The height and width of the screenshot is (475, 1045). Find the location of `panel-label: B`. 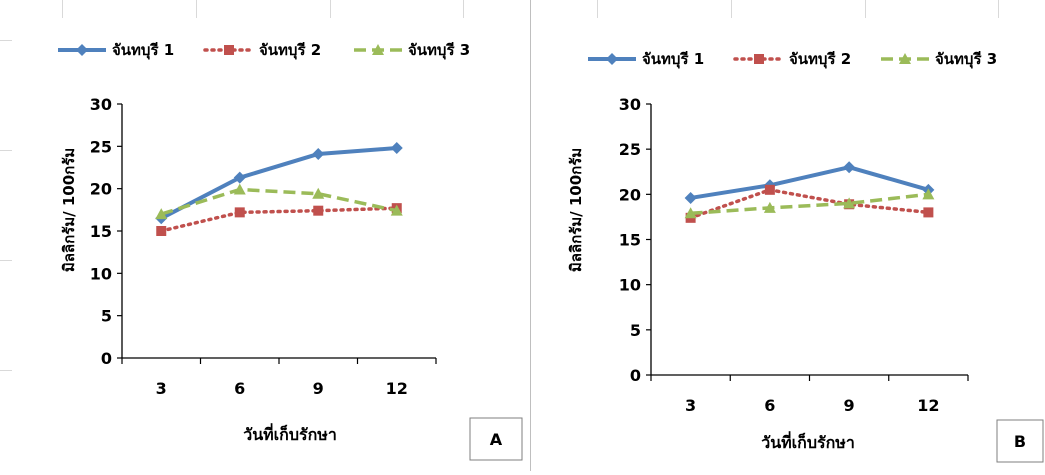

panel-label: B is located at coordinates (1020, 441).